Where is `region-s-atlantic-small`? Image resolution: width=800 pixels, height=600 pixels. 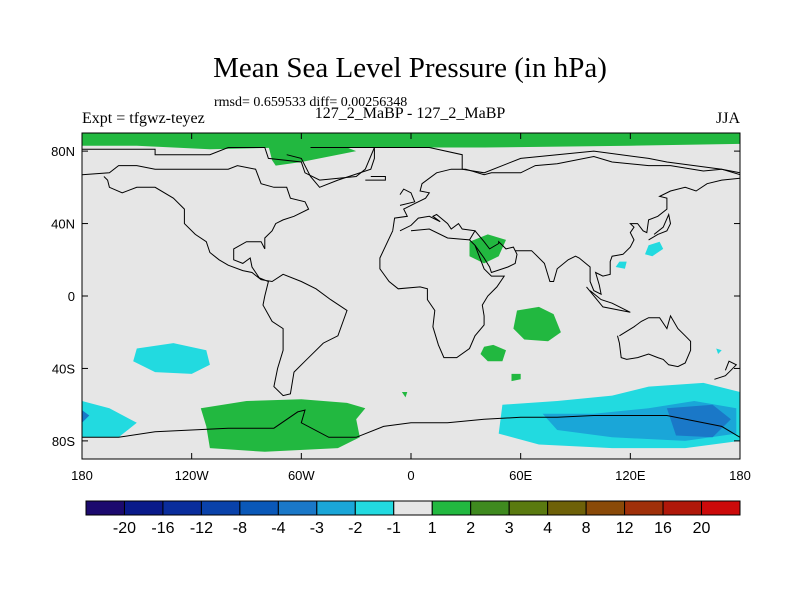
region-s-atlantic-small is located at coordinates (404, 395).